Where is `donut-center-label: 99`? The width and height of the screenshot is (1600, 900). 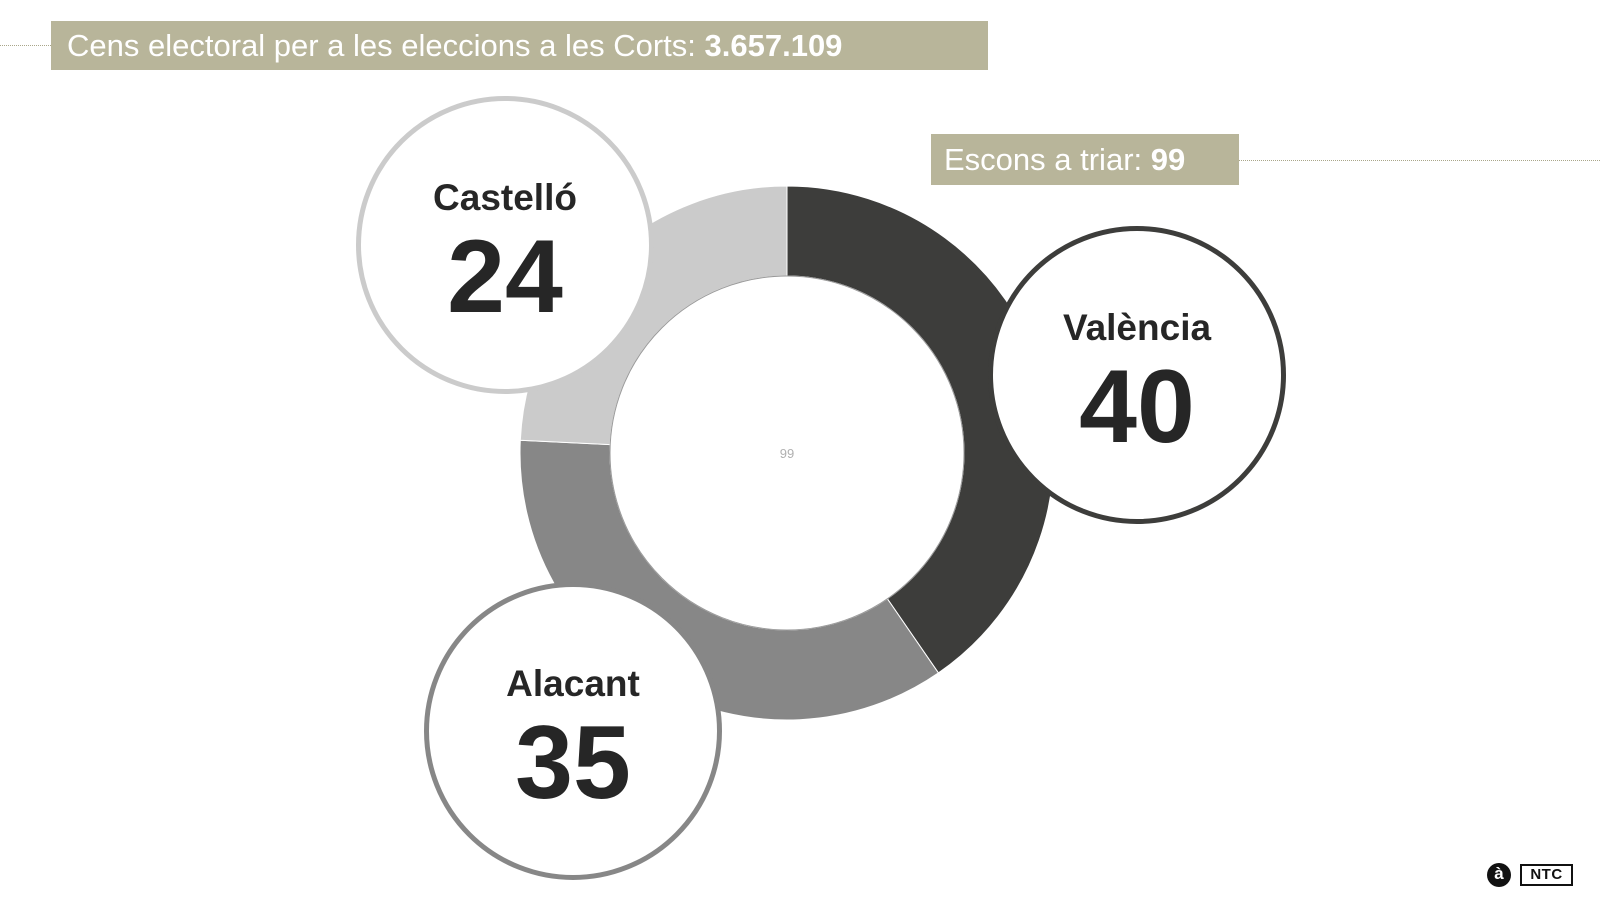
donut-center-label: 99 is located at coordinates (787, 453).